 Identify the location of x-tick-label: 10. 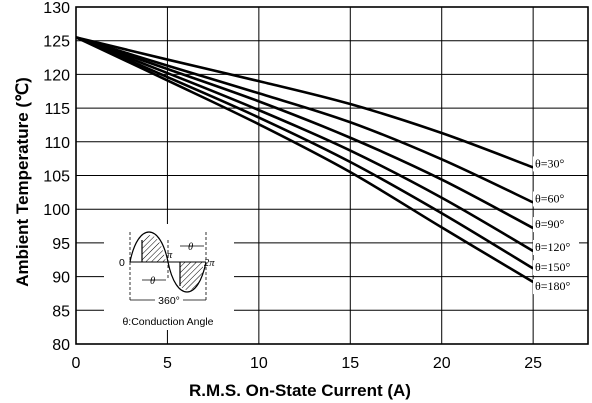
(259, 363).